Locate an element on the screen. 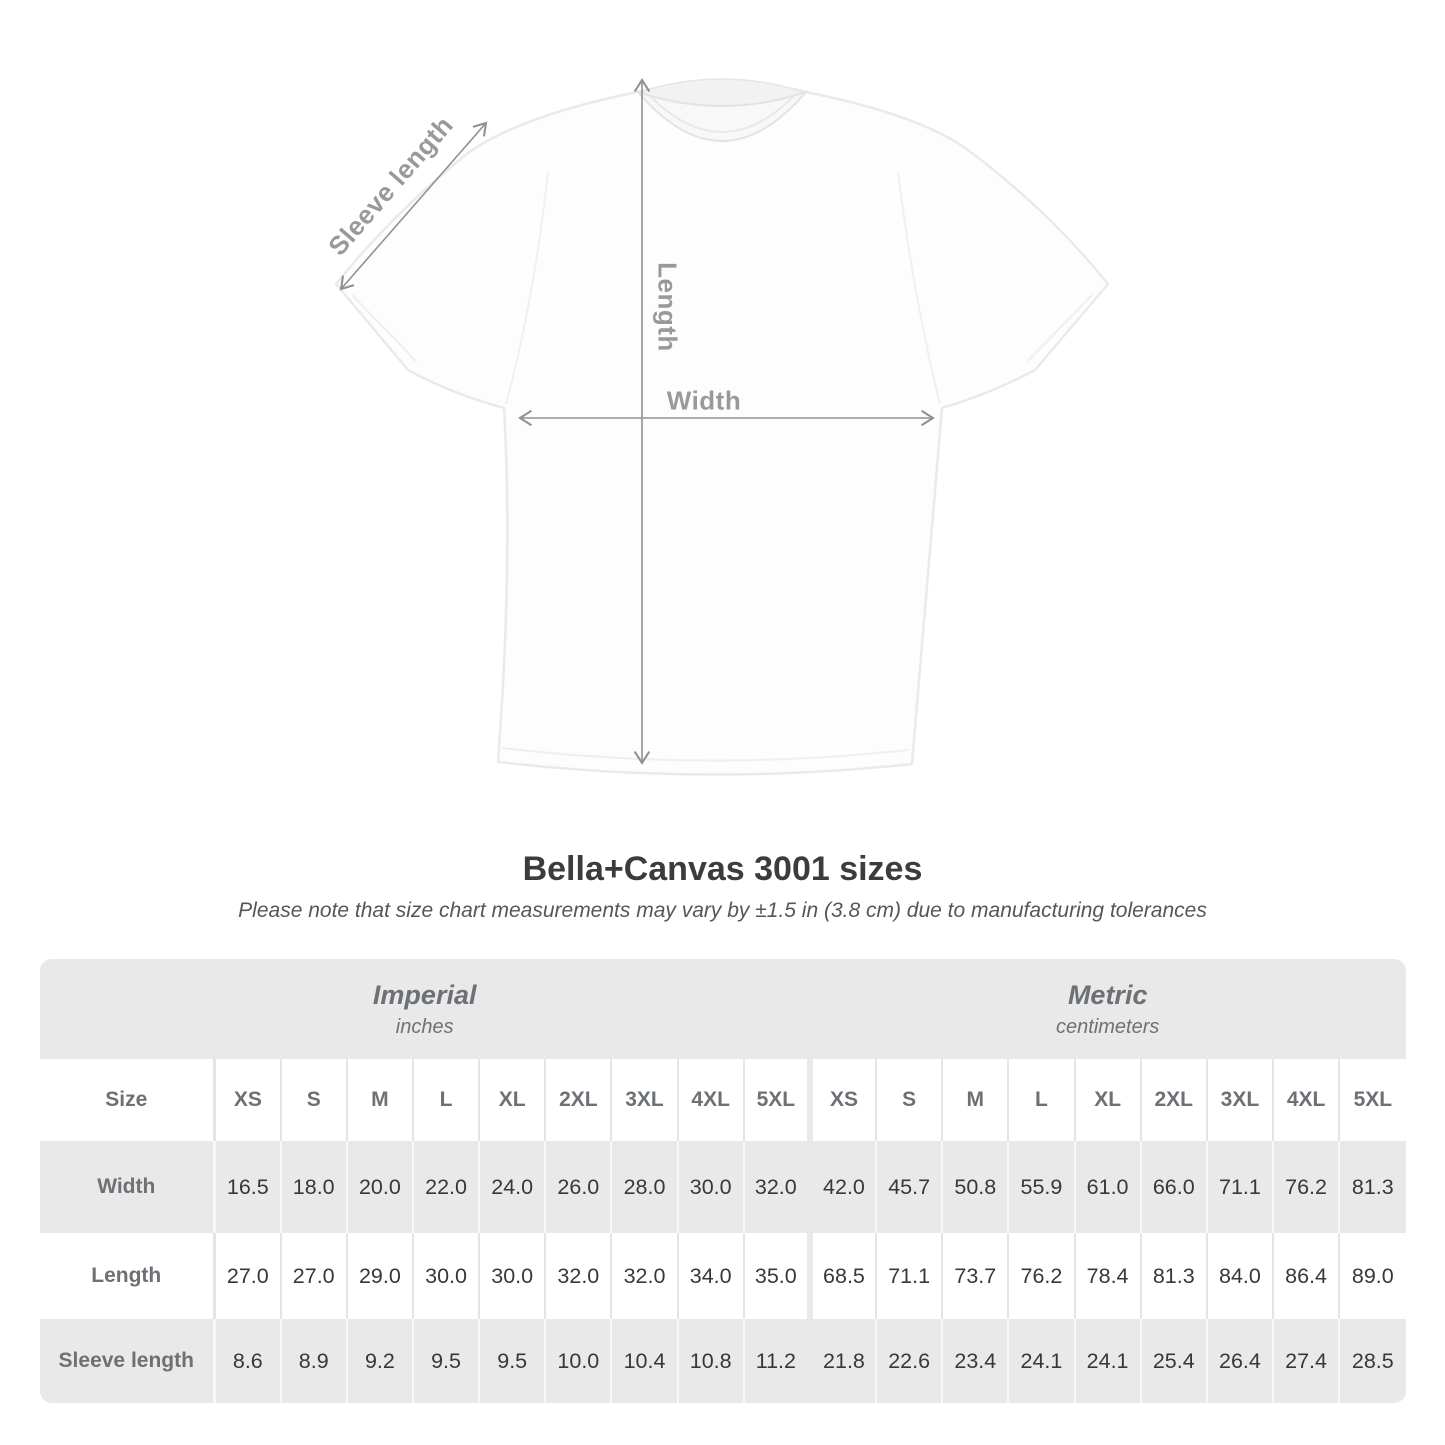 The image size is (1445, 1445). metric-value-cell: 22.6 is located at coordinates (909, 1361).